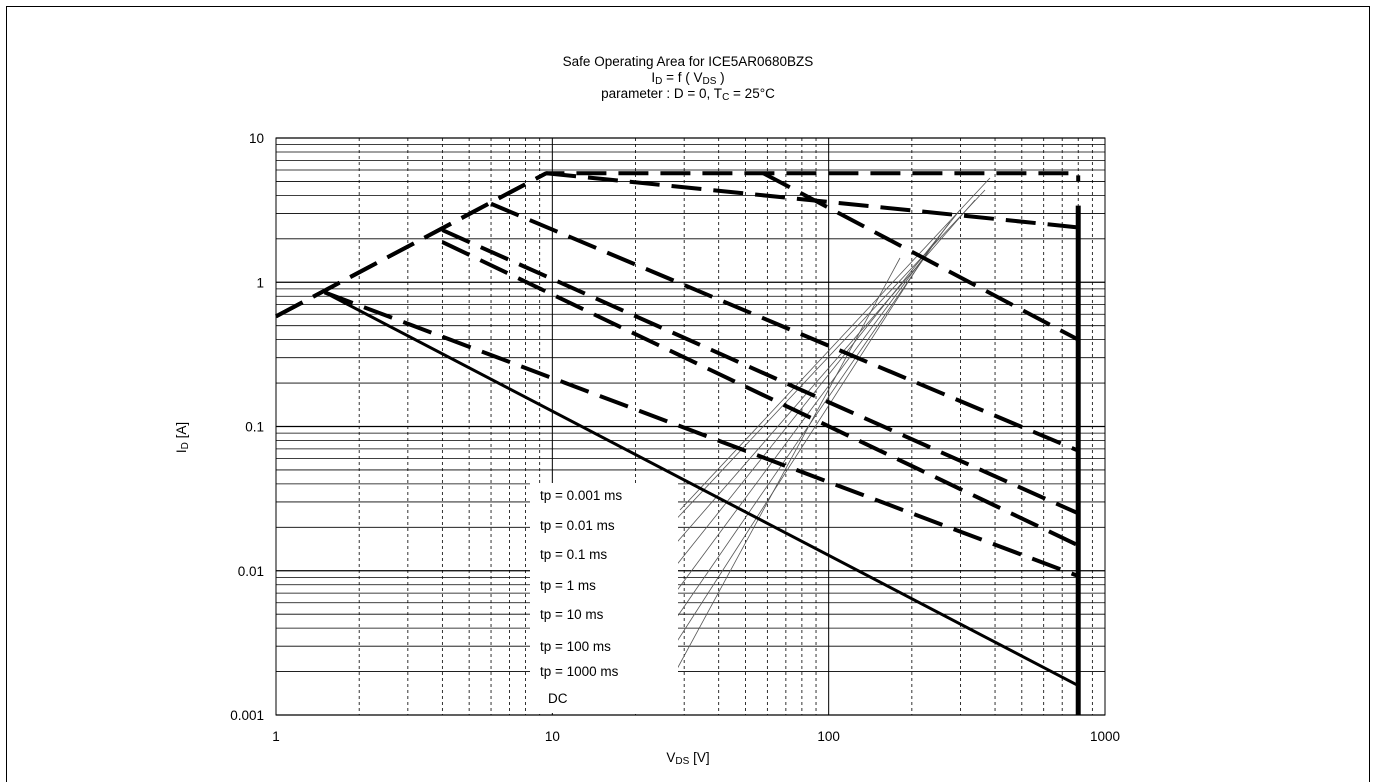 The height and width of the screenshot is (782, 1376). I want to click on x-tick-label: 1, so click(276, 736).